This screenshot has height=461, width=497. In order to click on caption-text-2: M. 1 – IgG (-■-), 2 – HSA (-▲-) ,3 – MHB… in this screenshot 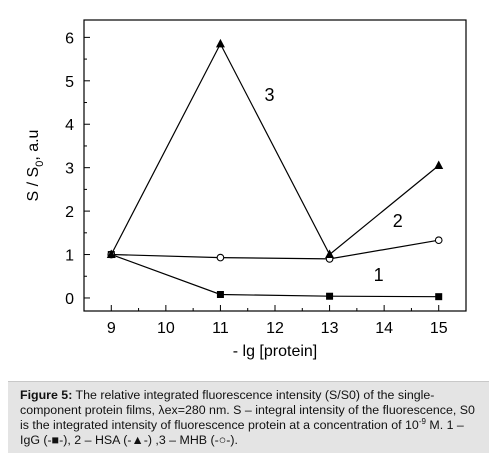, I will do `click(242, 432)`.